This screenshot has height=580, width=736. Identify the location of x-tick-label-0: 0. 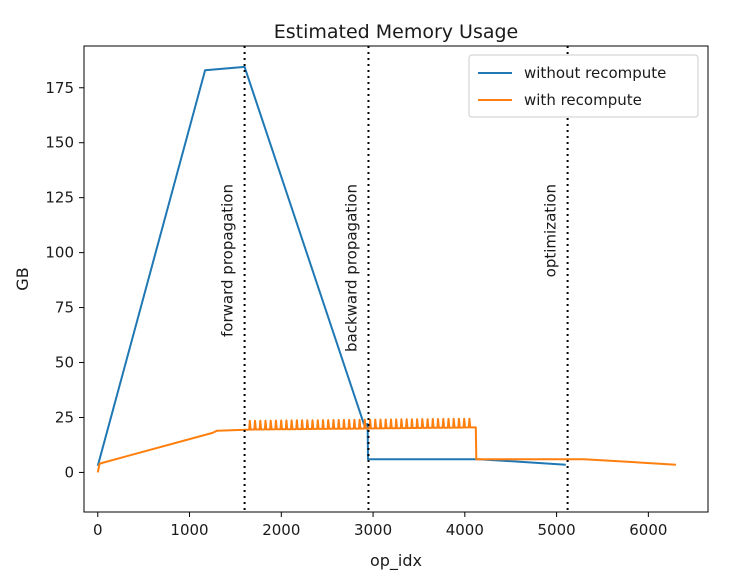
(98, 530).